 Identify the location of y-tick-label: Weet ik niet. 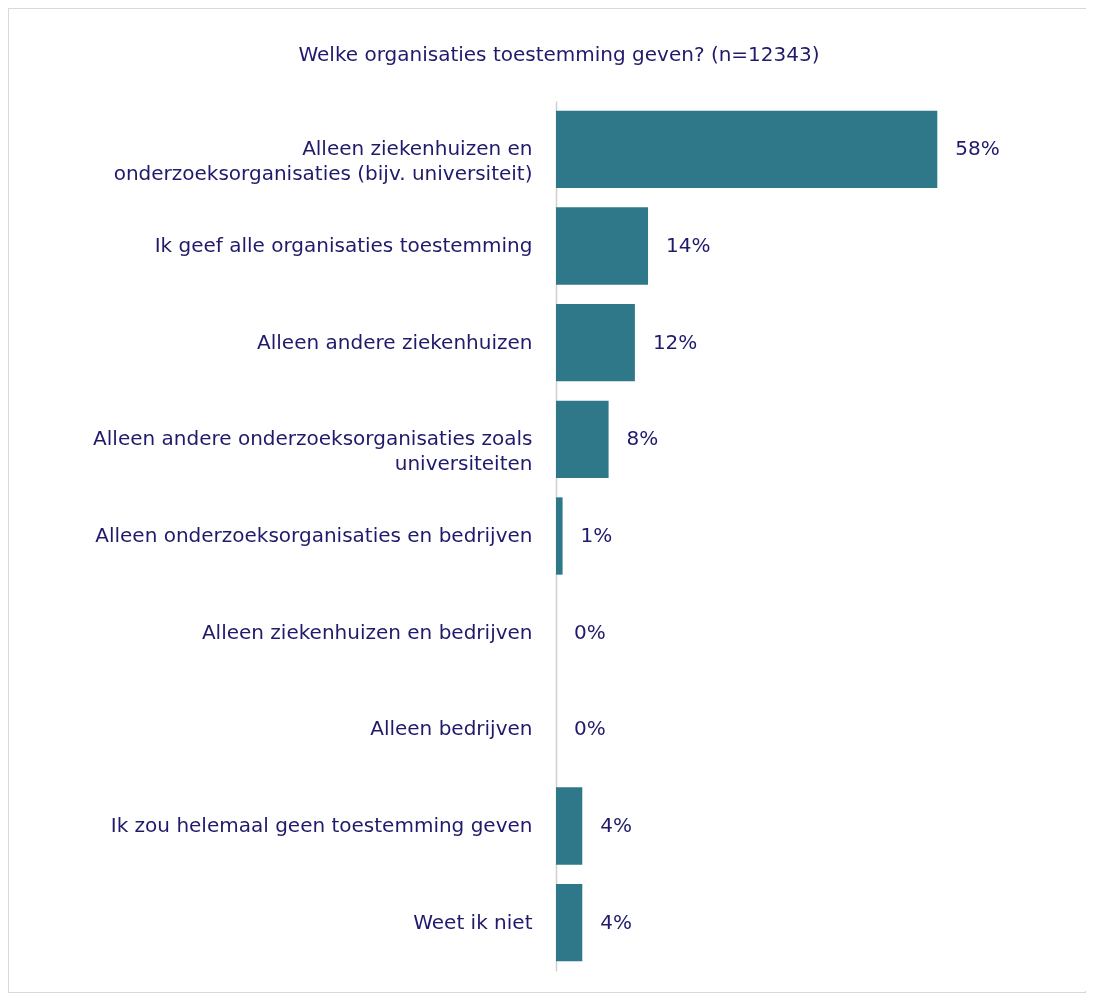
(473, 921).